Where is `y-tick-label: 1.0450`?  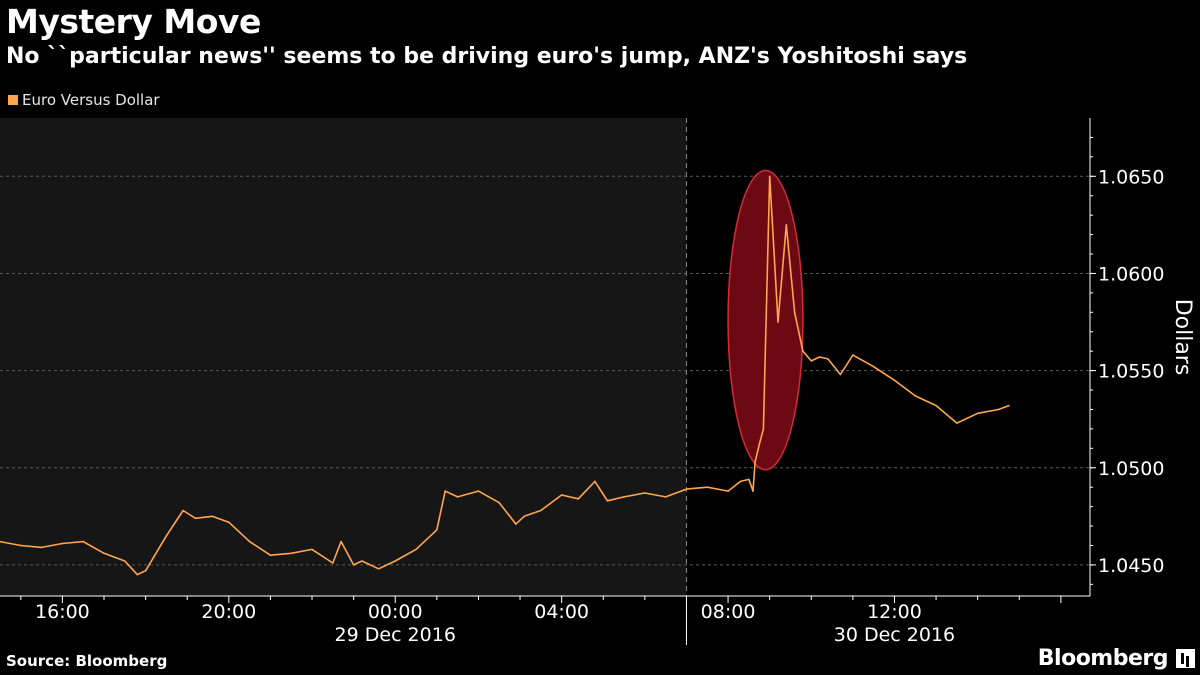
y-tick-label: 1.0450 is located at coordinates (1131, 566).